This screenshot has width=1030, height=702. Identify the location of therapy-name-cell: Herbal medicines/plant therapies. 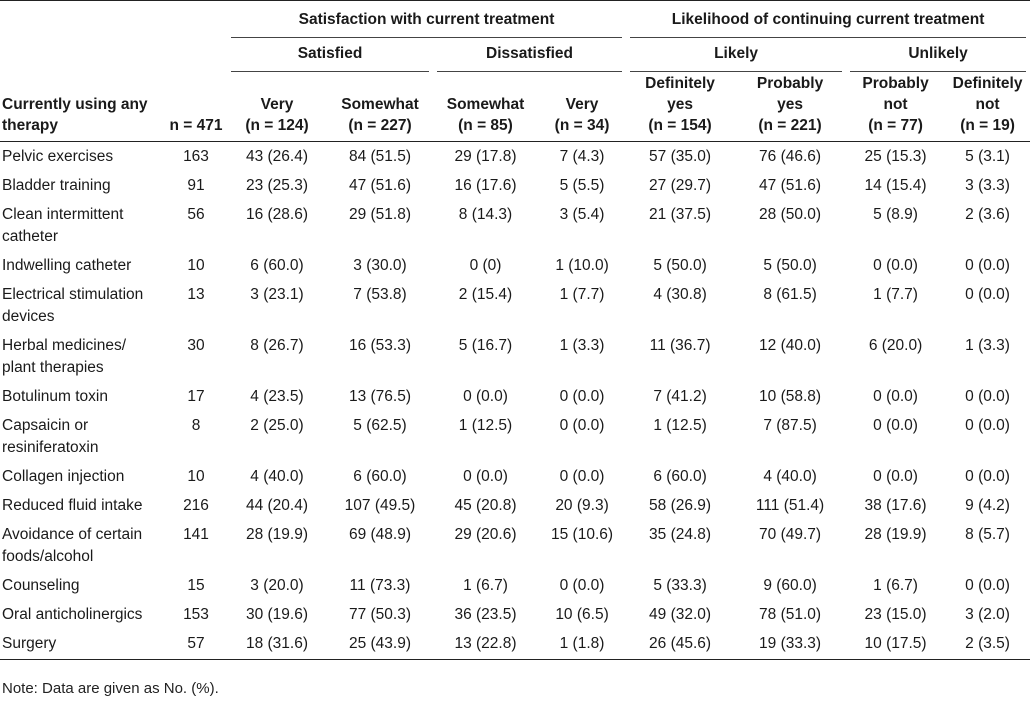
(64, 356).